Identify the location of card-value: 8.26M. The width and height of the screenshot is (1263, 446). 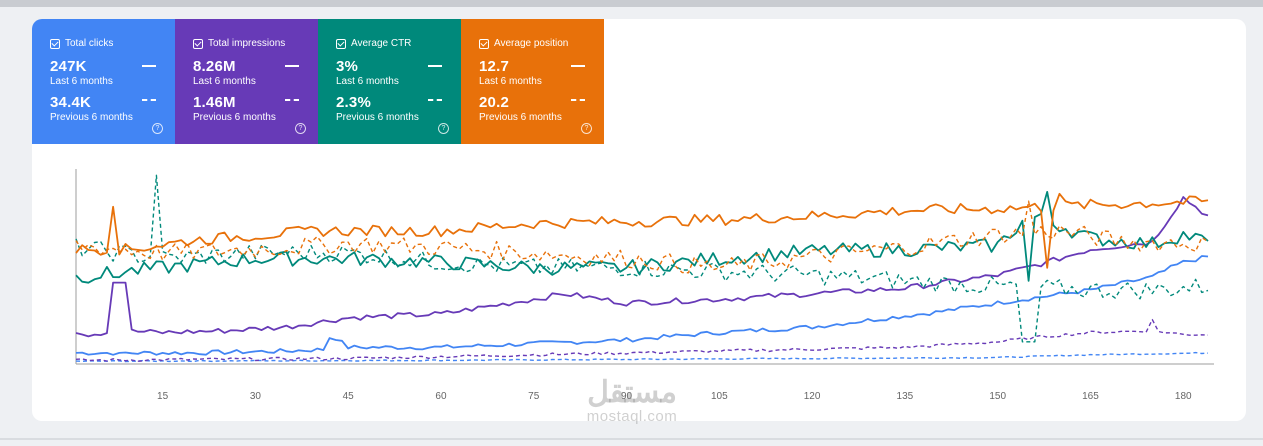
(214, 66).